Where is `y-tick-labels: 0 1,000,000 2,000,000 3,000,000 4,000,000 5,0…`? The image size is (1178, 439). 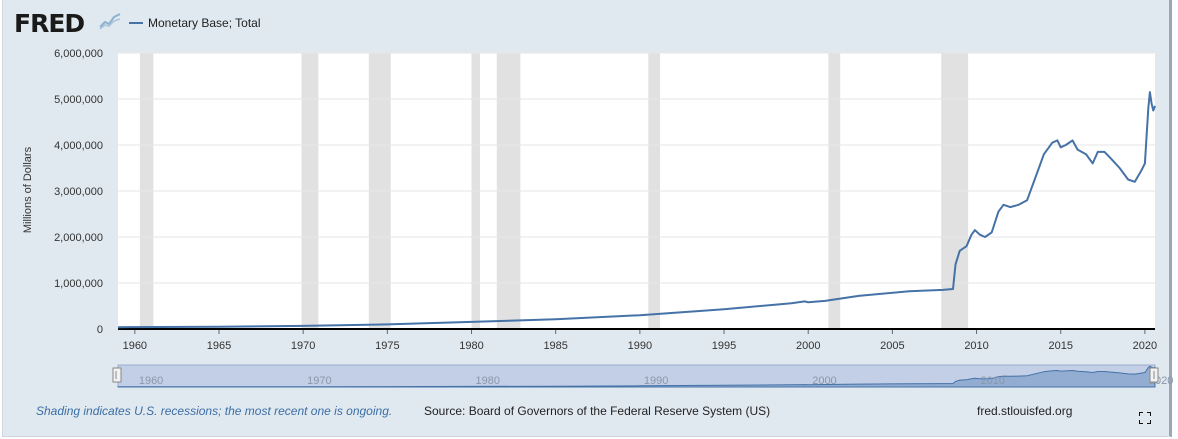 y-tick-labels: 0 1,000,000 2,000,000 3,000,000 4,000,000 5,0… is located at coordinates (78, 192).